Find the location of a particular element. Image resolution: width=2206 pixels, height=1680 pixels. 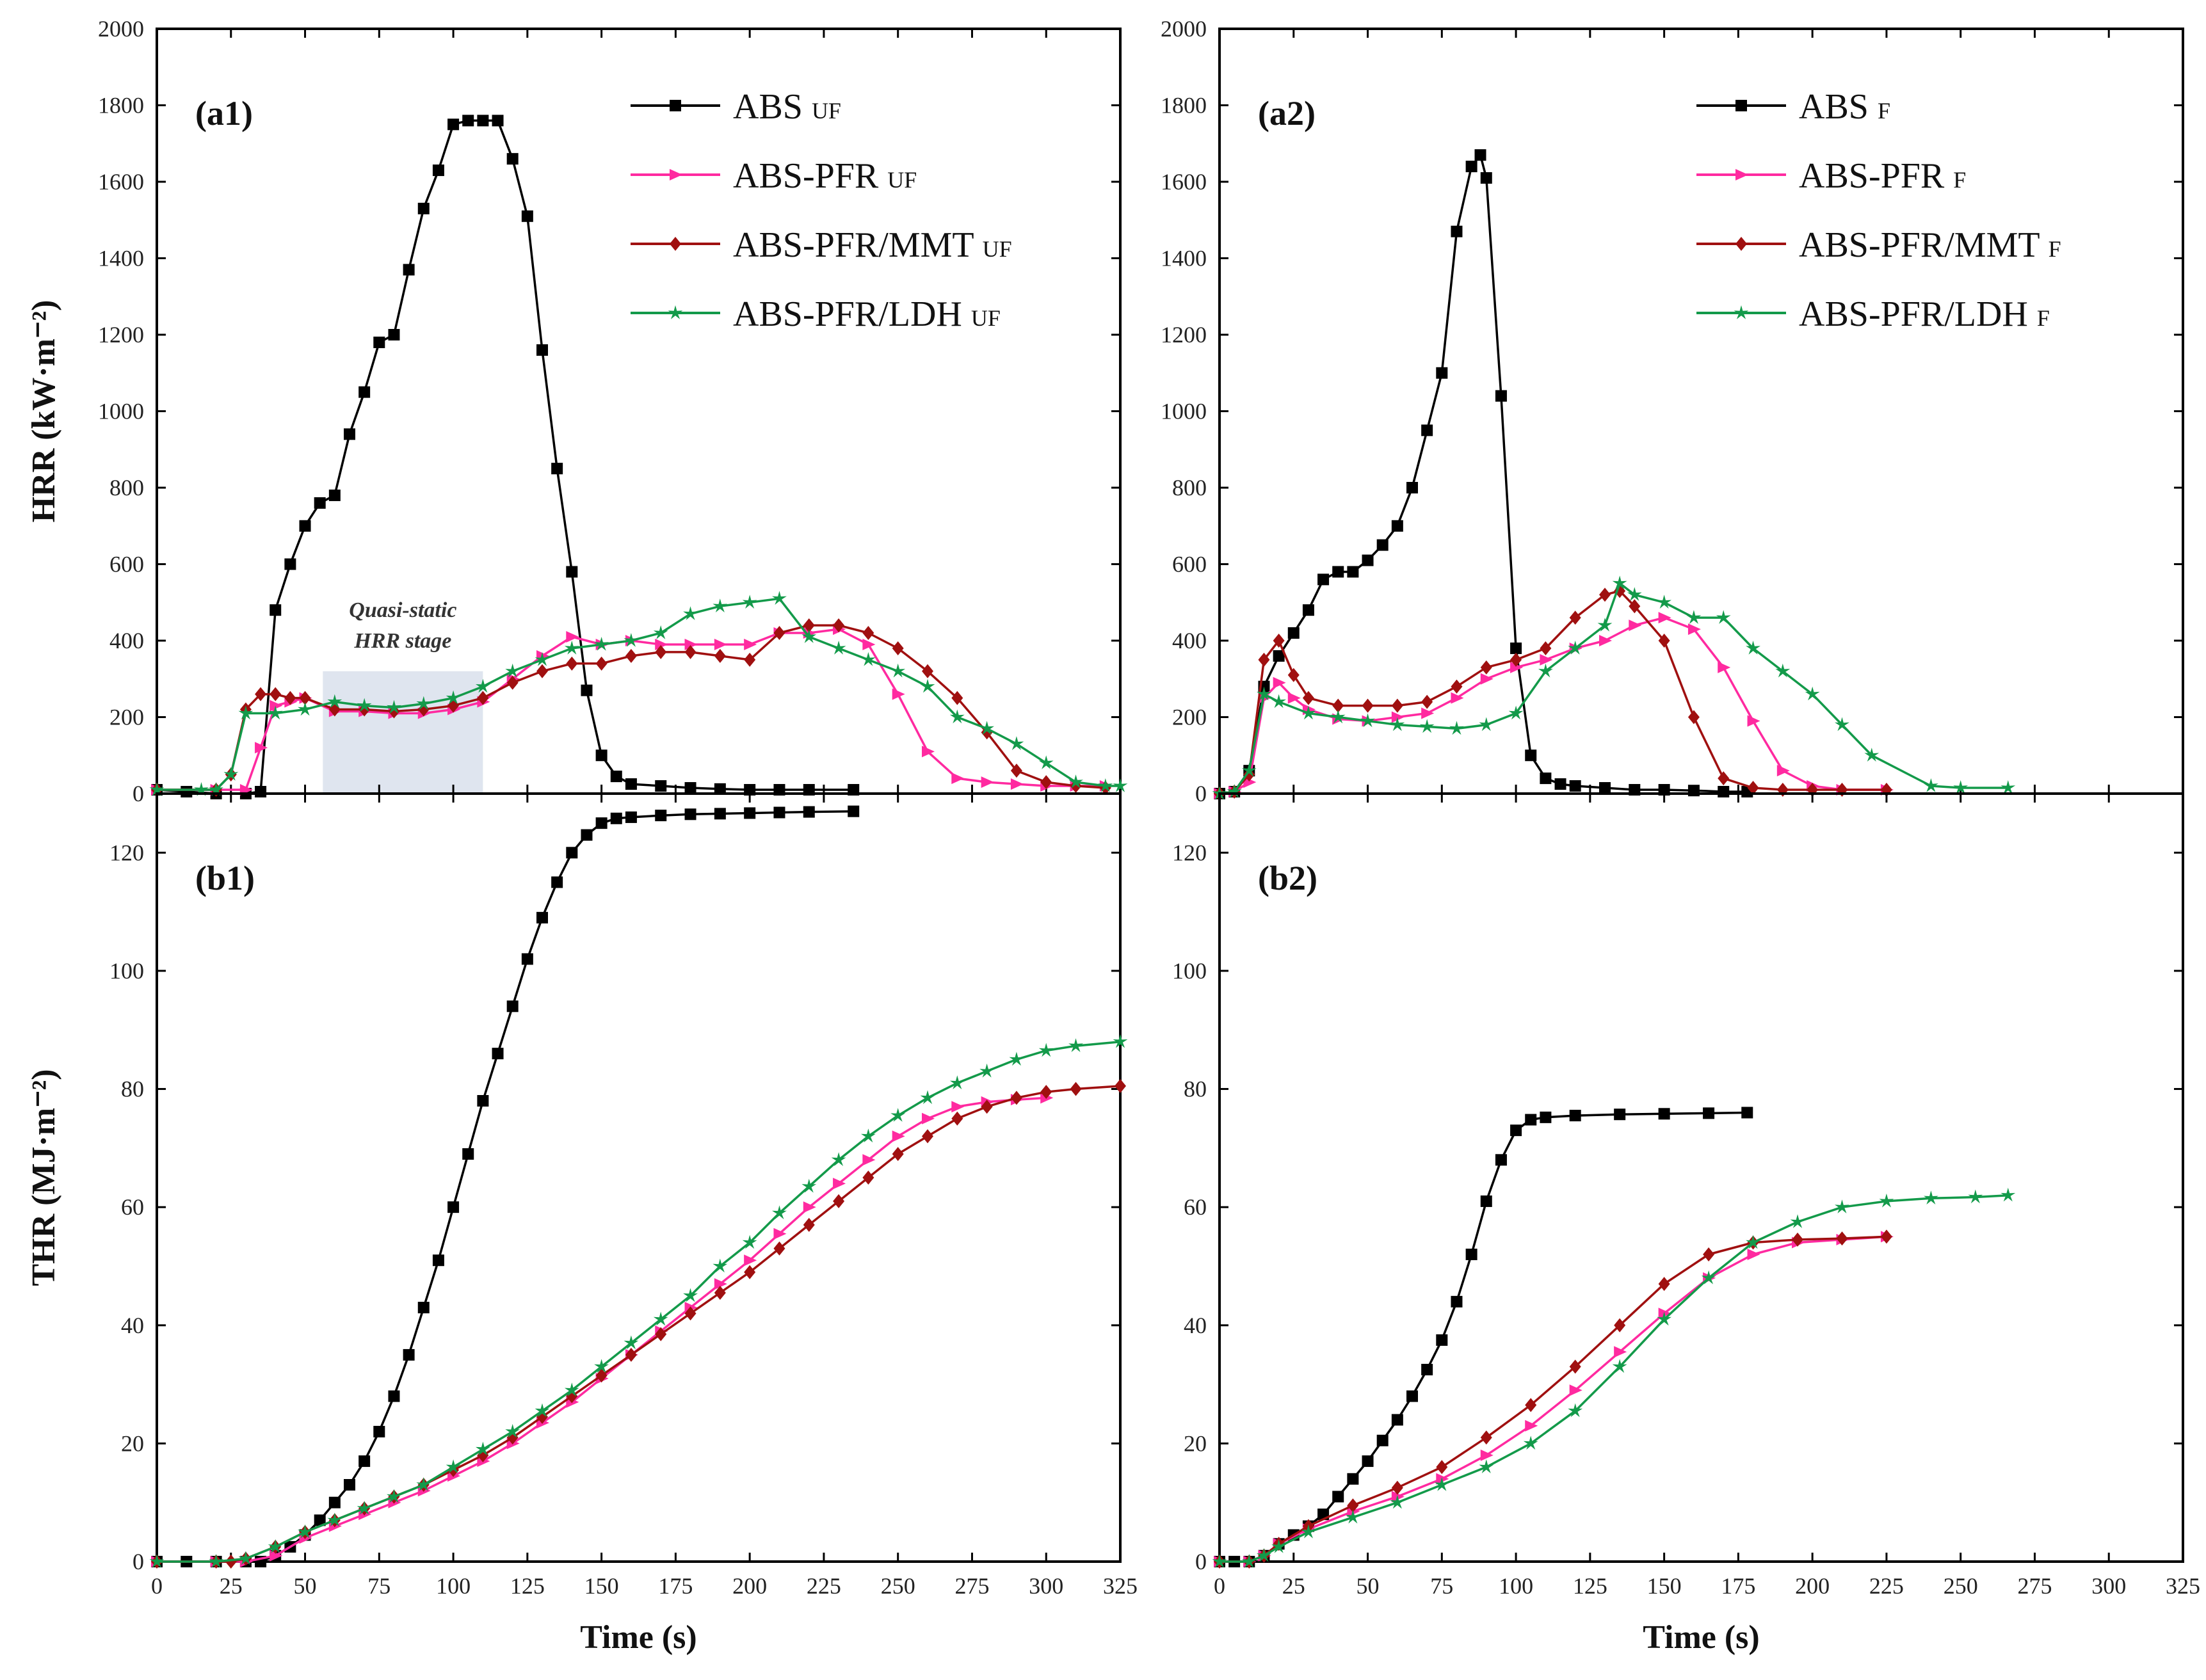

y-tick-label: 800 is located at coordinates (1189, 487).